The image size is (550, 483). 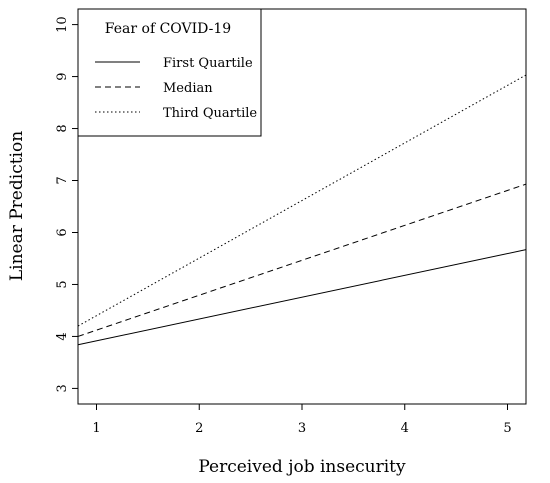 What do you see at coordinates (199, 428) in the screenshot?
I see `x-tick-label: 2` at bounding box center [199, 428].